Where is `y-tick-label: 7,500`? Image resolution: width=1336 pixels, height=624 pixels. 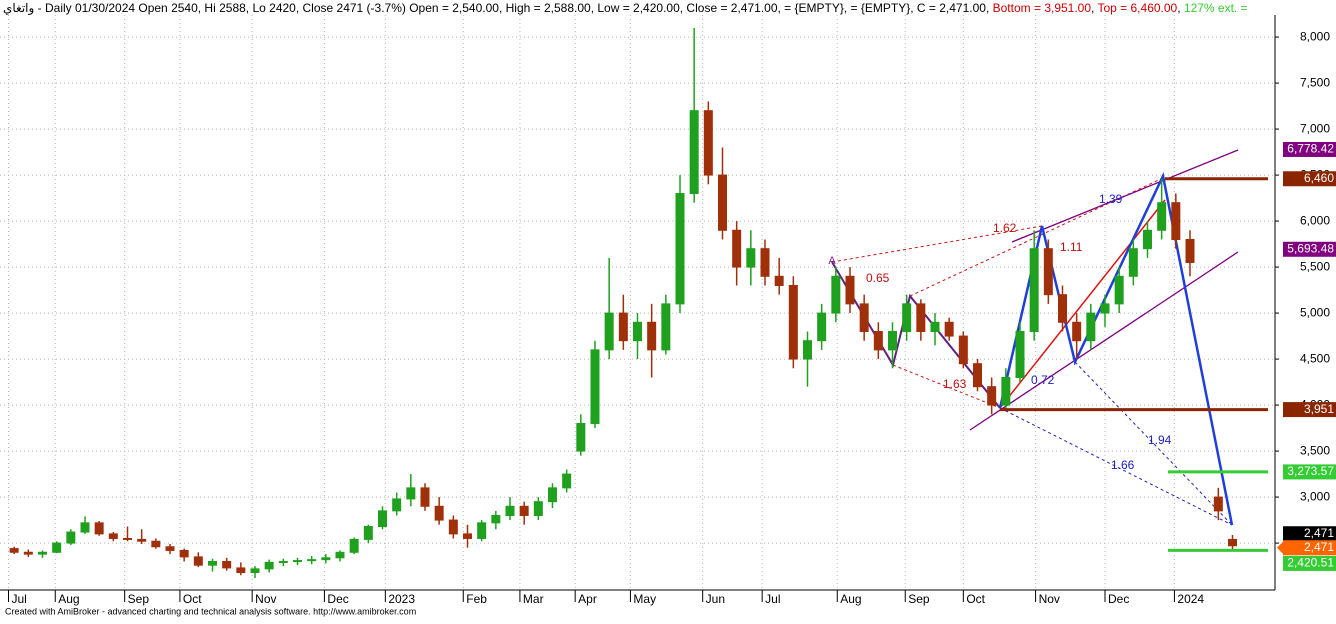
y-tick-label: 7,500 is located at coordinates (1315, 82).